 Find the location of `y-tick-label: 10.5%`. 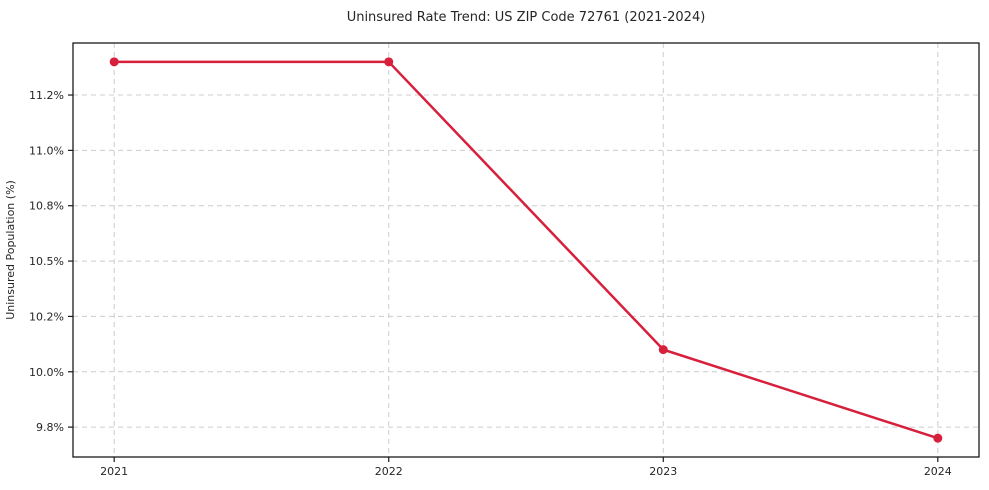

y-tick-label: 10.5% is located at coordinates (46, 261).